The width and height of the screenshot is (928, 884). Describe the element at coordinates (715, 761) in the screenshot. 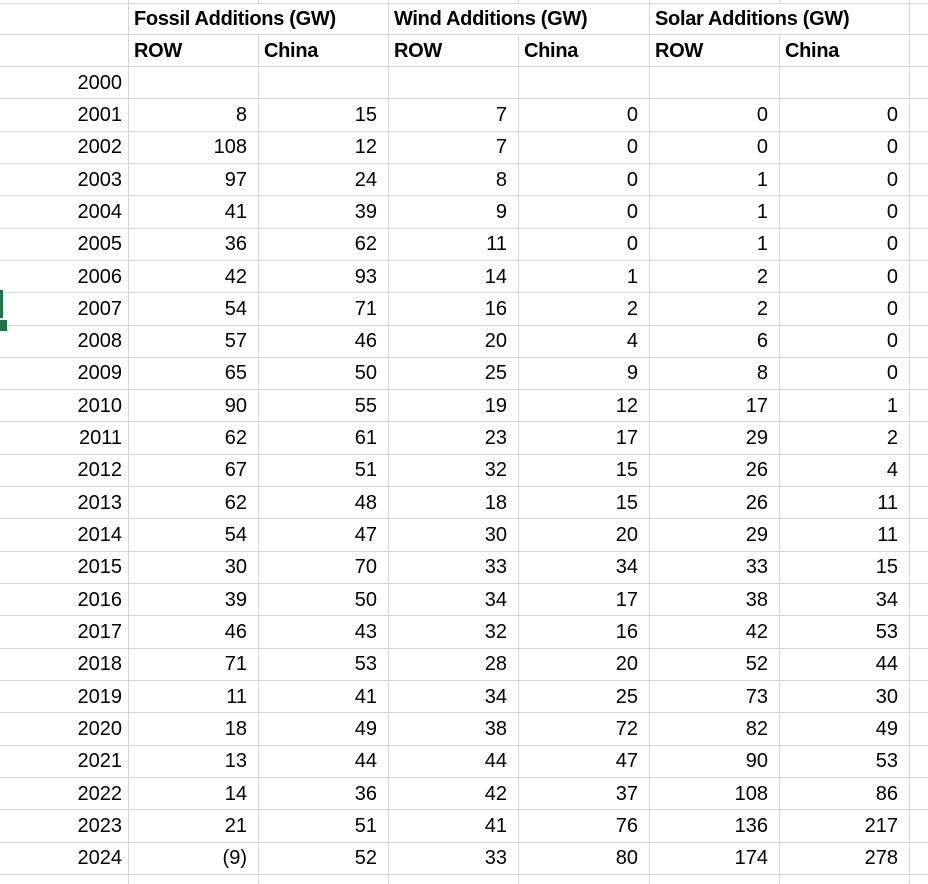

I see `value-cell: 90` at that location.